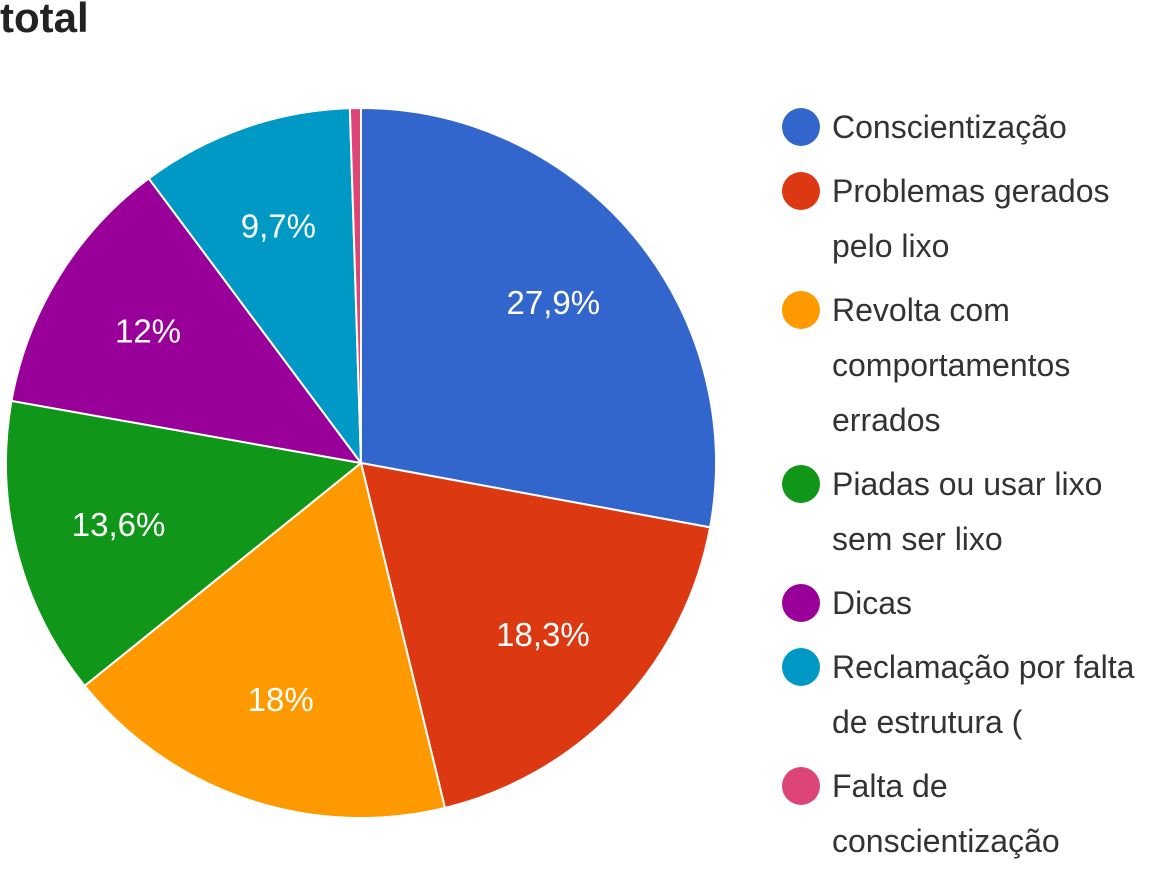  Describe the element at coordinates (872, 603) in the screenshot. I see `legend-label-4: Dicas` at that location.